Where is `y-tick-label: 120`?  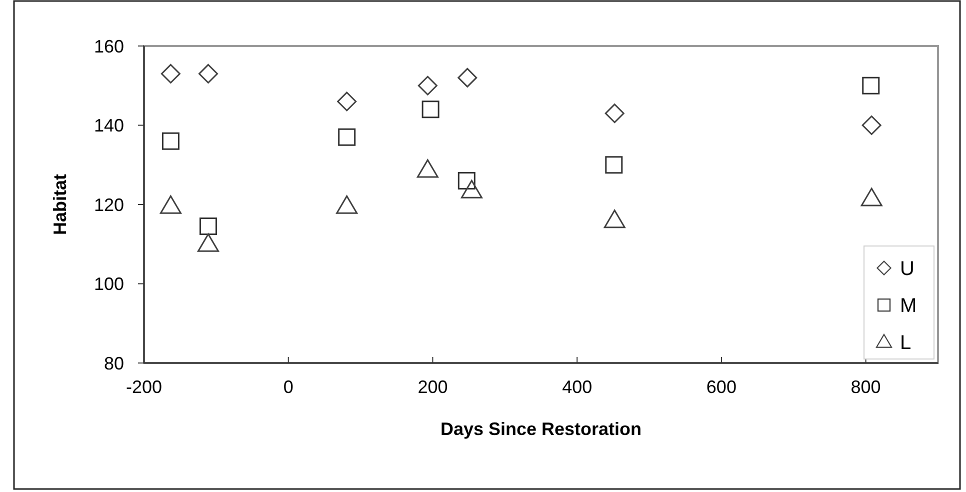 y-tick-label: 120 is located at coordinates (109, 204).